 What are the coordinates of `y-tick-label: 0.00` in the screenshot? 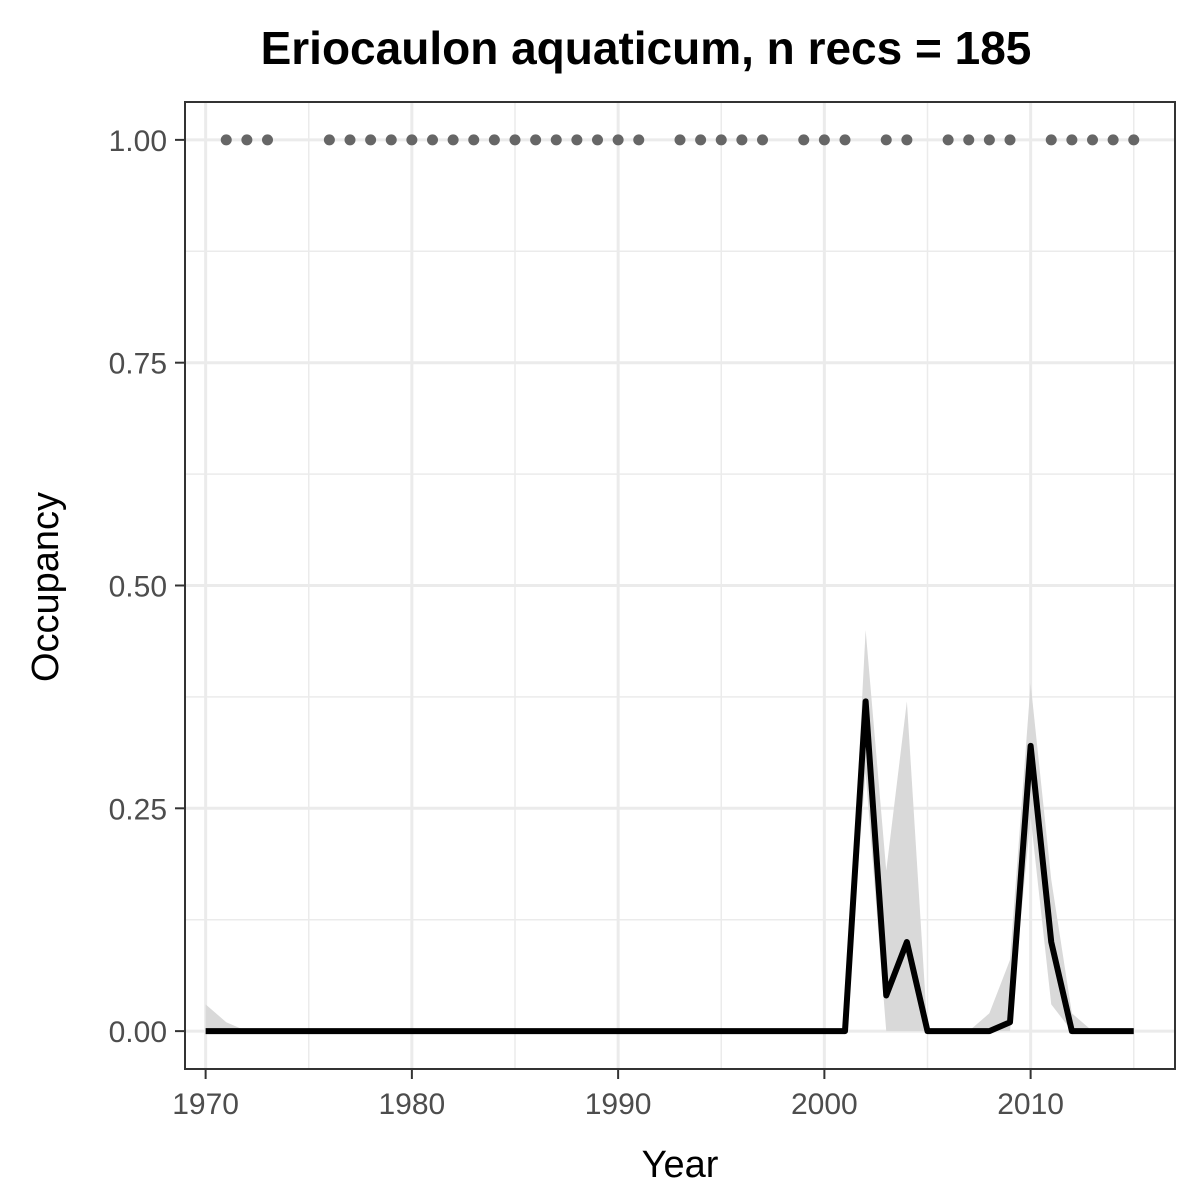 It's located at (138, 1032).